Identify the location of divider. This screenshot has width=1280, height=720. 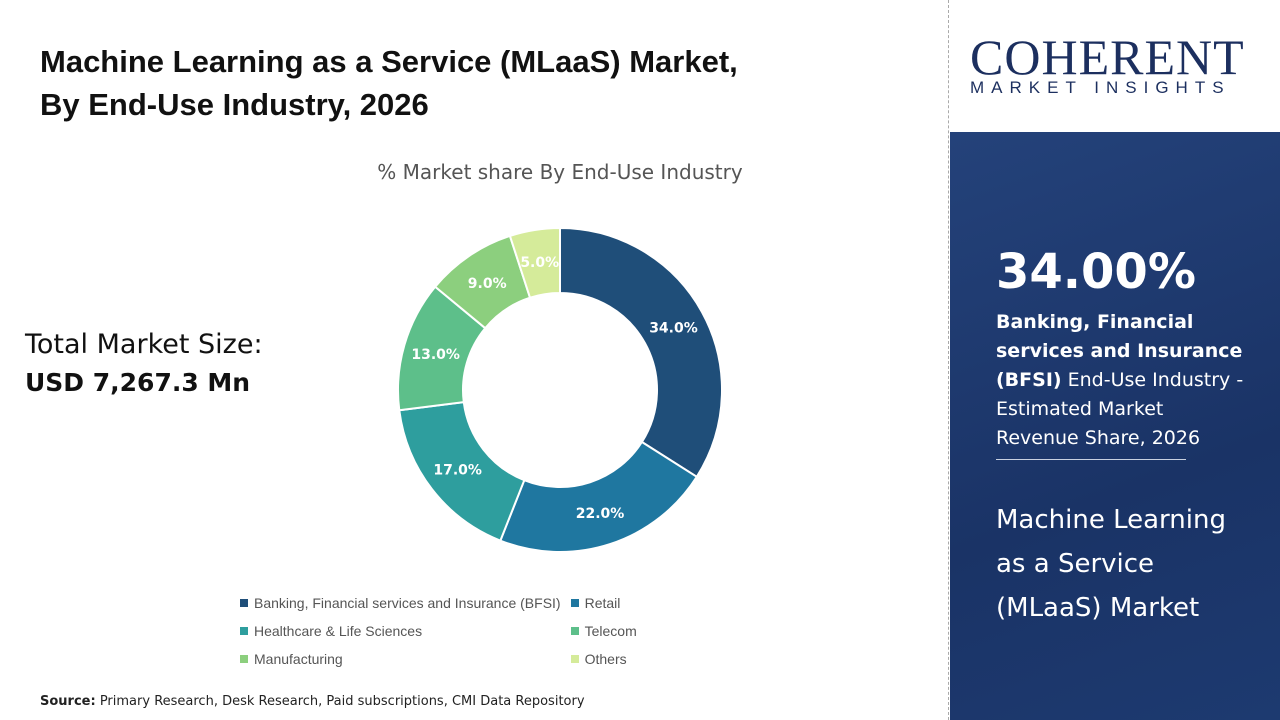
(948, 360).